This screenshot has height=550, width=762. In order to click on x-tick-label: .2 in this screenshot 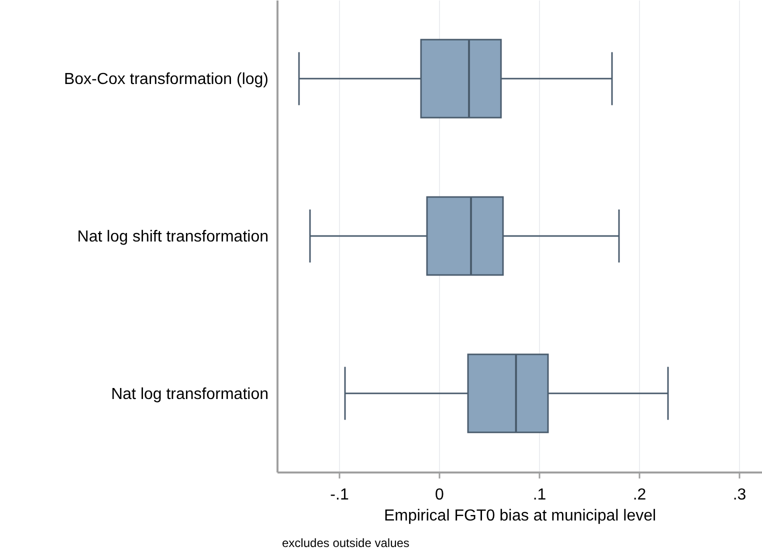, I will do `click(639, 495)`.